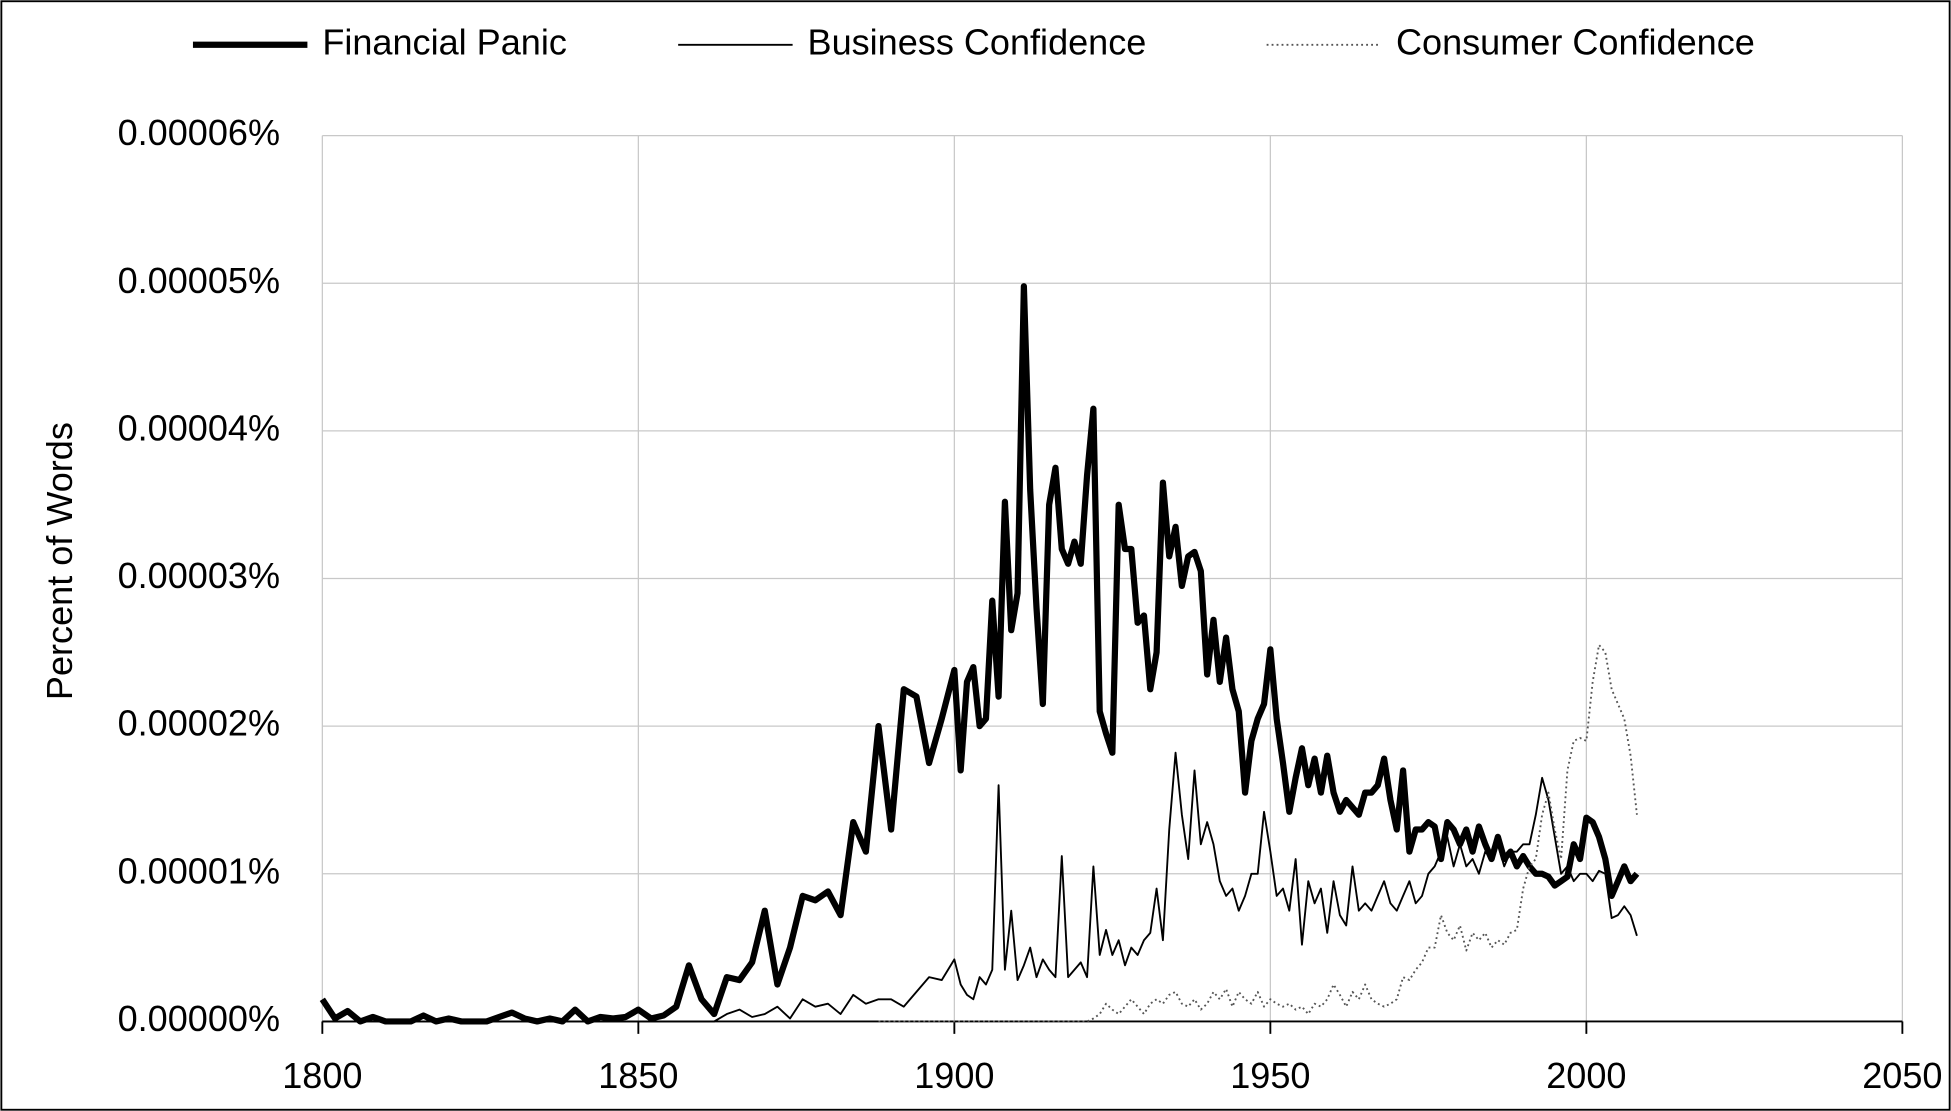 This screenshot has height=1111, width=1951. I want to click on y-tick-label: 0.00003%, so click(199, 575).